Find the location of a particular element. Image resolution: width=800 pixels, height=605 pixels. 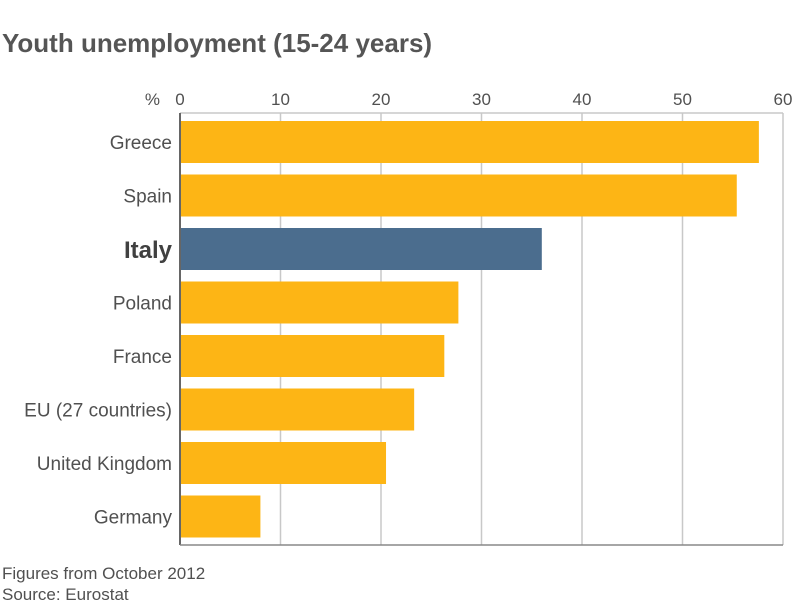

tick-label-50: 50 is located at coordinates (682, 99).